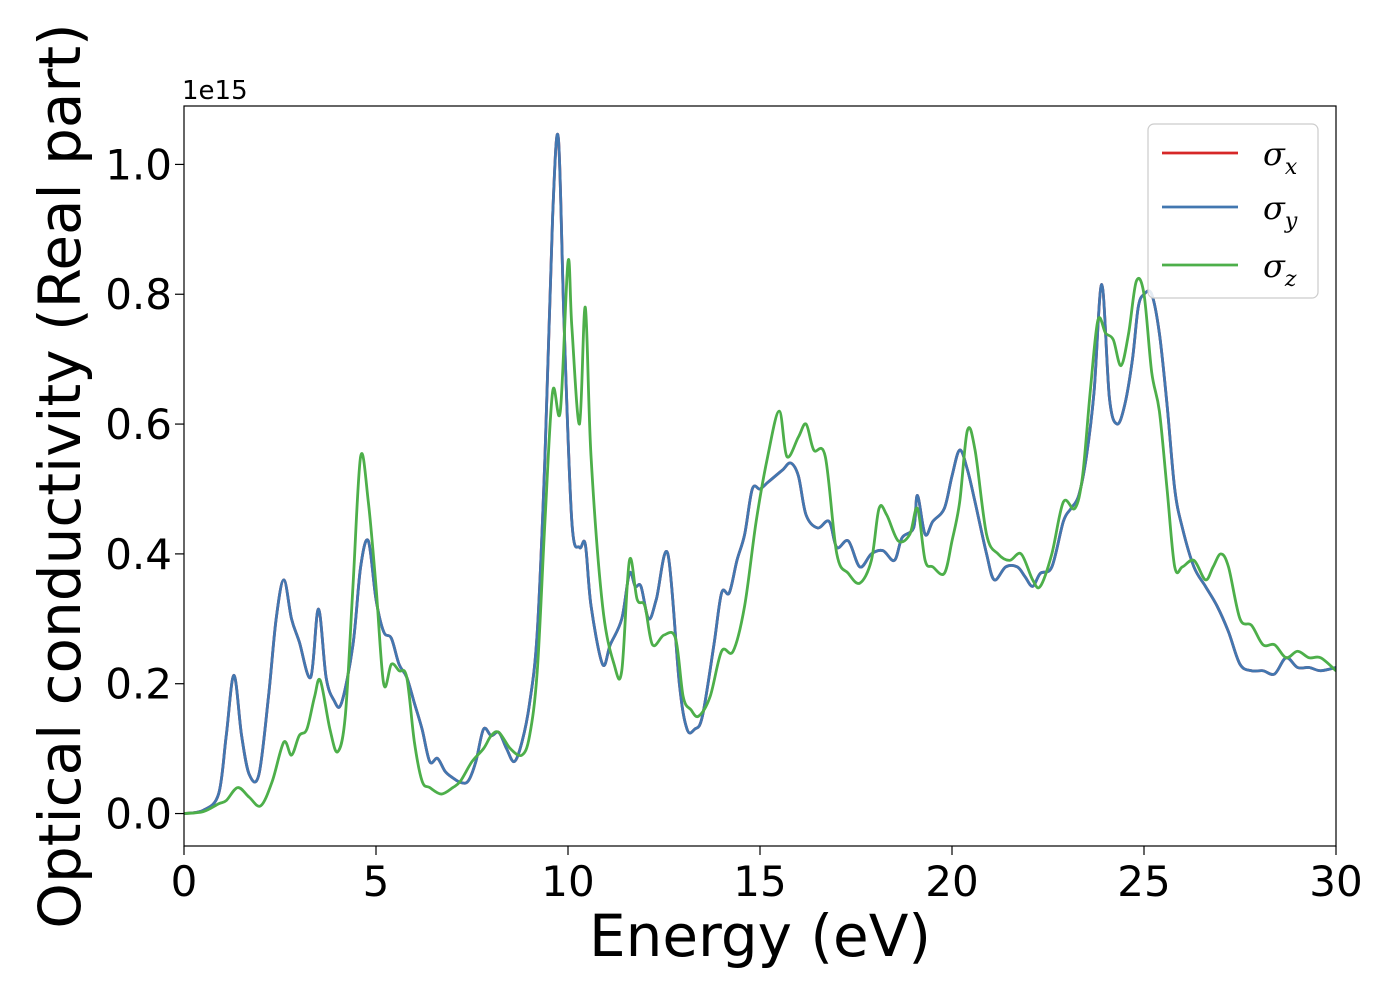 Image resolution: width=1400 pixels, height=1000 pixels. Describe the element at coordinates (138, 424) in the screenshot. I see `y-tick-label: 0.6` at that location.